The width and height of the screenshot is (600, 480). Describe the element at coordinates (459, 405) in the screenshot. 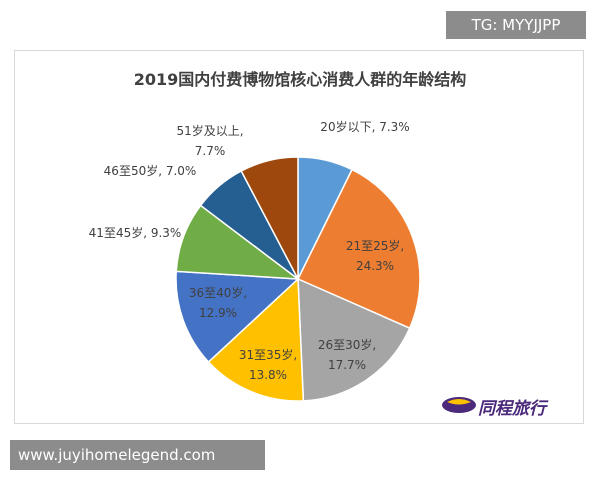

I see `logo-icon` at that location.